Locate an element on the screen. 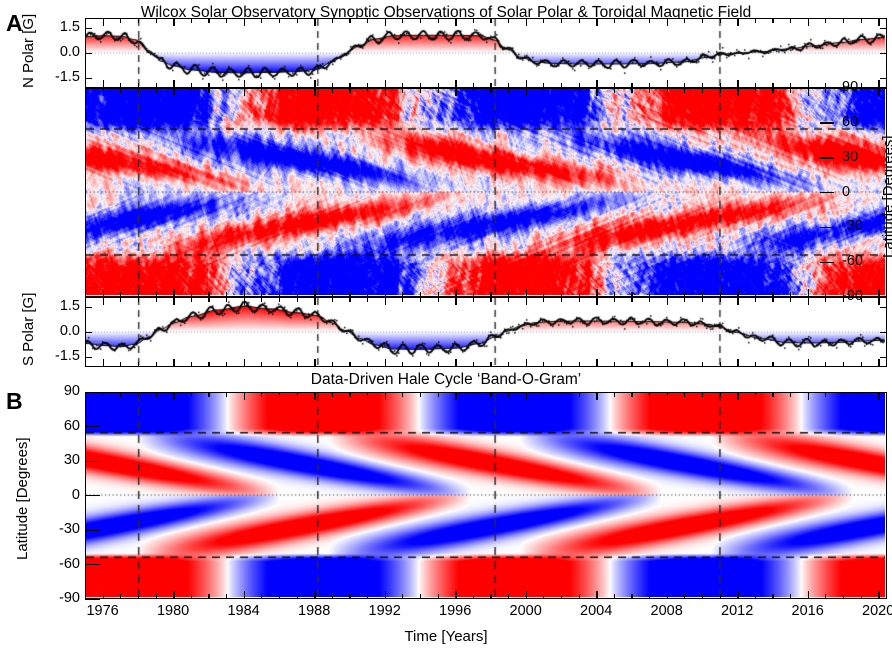  band-o-gram-lat-tick-label: -90 is located at coordinates (69, 598).